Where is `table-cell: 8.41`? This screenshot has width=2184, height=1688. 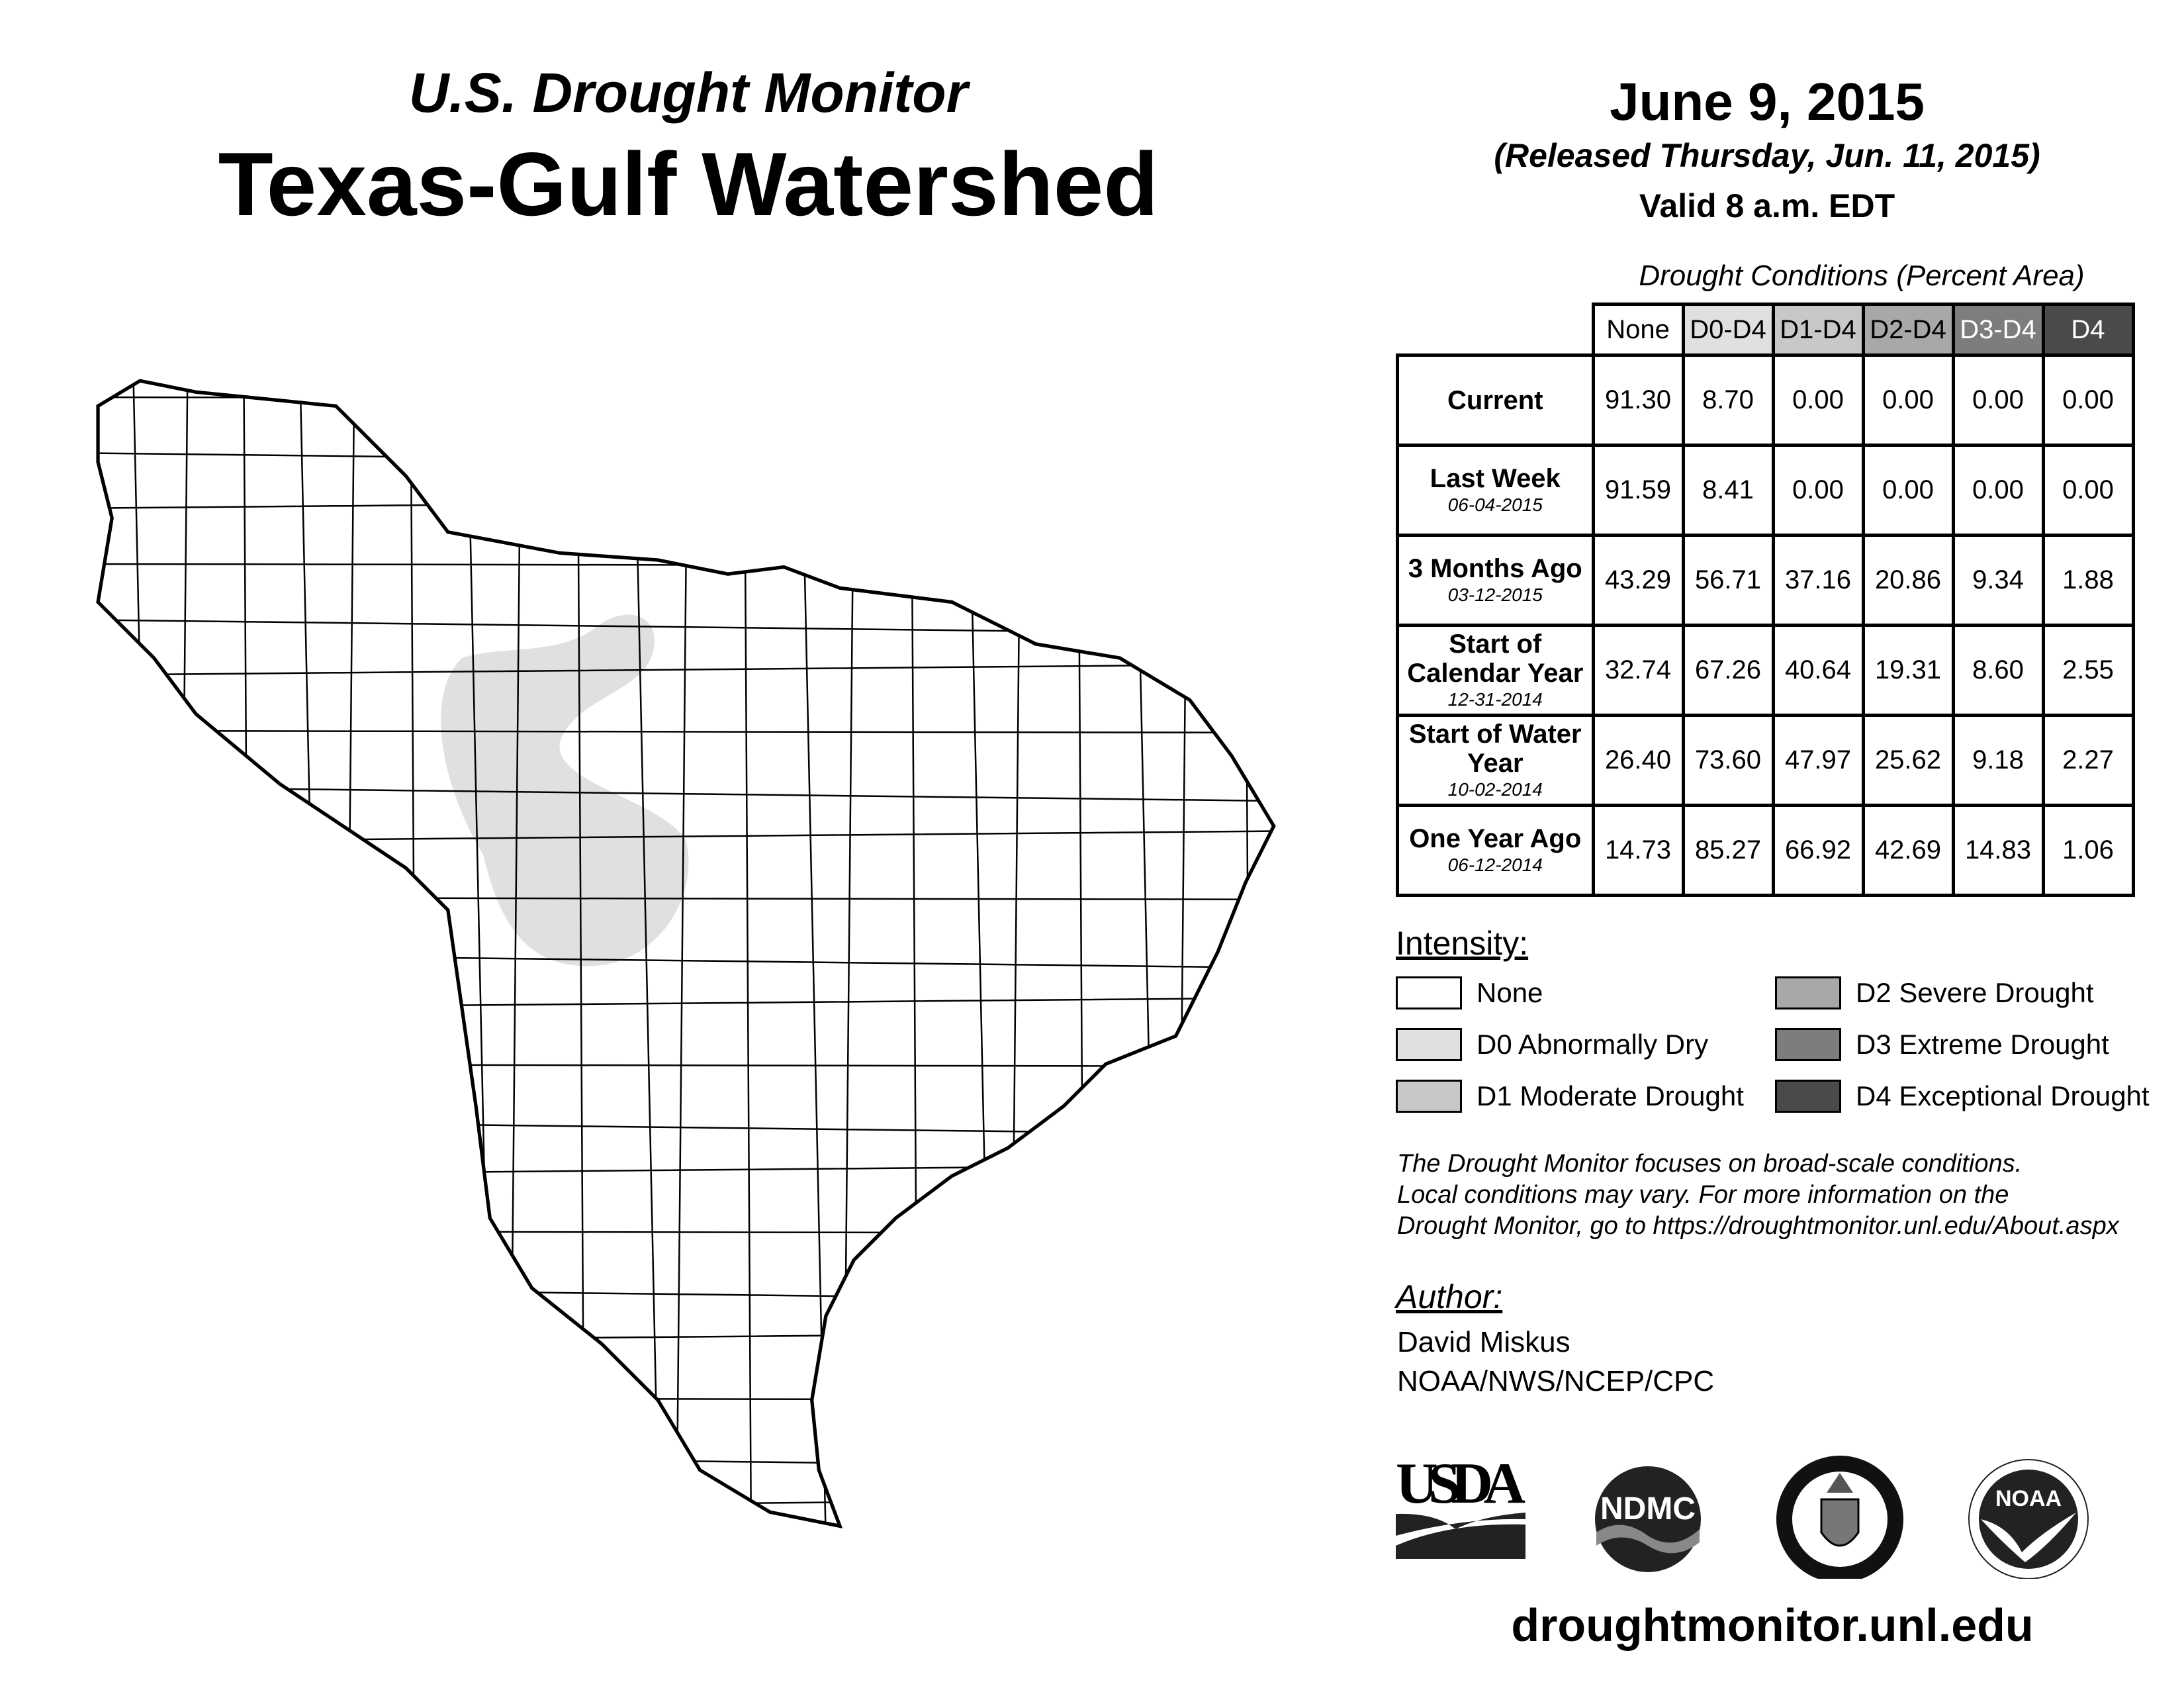 table-cell: 8.41 is located at coordinates (1728, 490).